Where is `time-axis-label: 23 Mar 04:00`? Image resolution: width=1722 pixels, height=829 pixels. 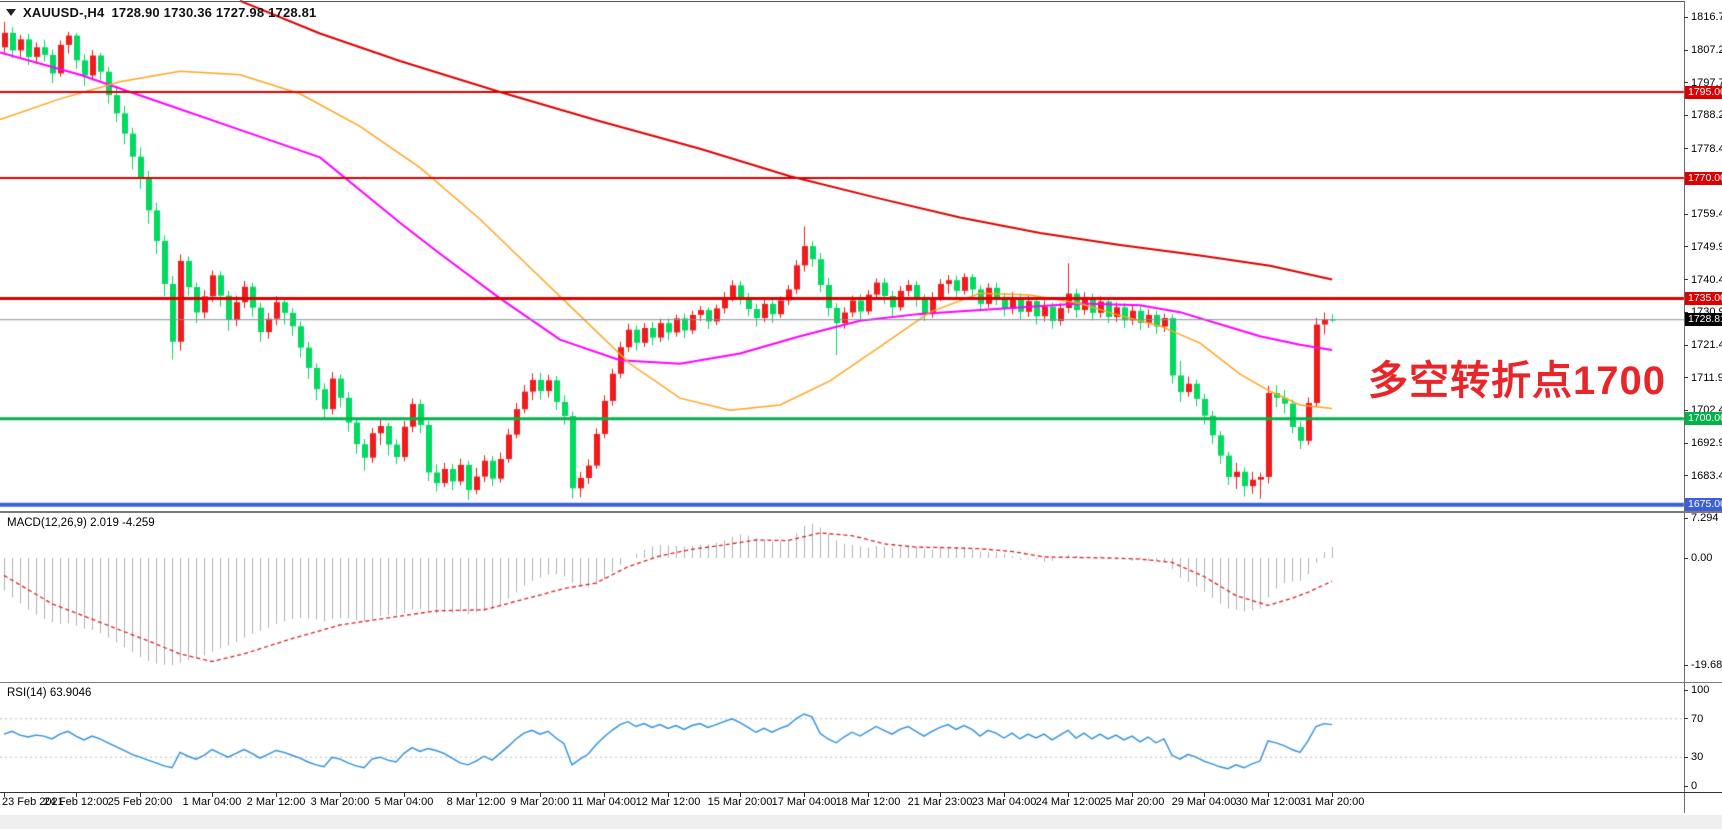 time-axis-label: 23 Mar 04:00 is located at coordinates (1004, 802).